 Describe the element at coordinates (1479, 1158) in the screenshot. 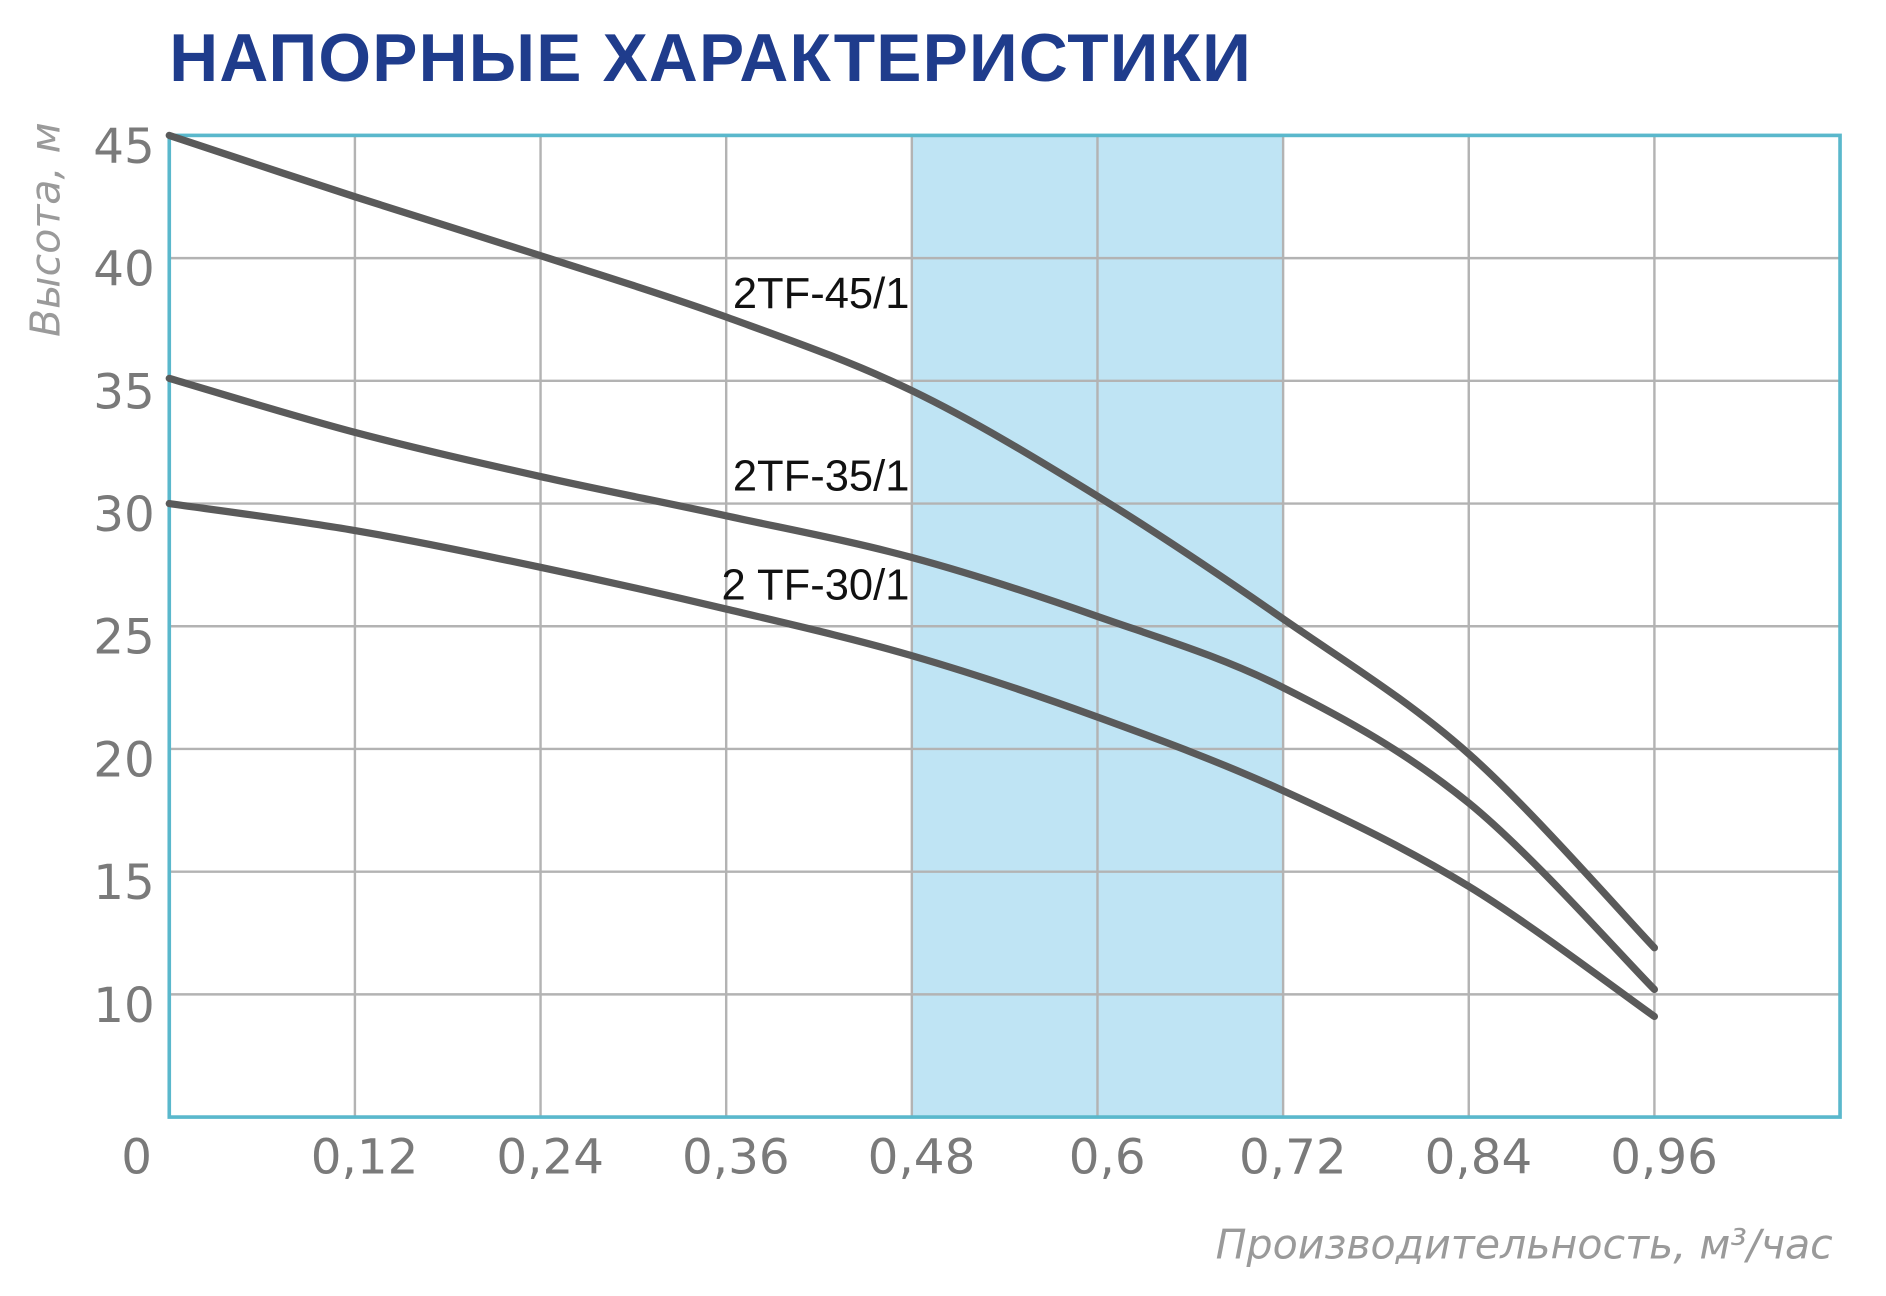

I see `x-tick-label: 0,84` at that location.